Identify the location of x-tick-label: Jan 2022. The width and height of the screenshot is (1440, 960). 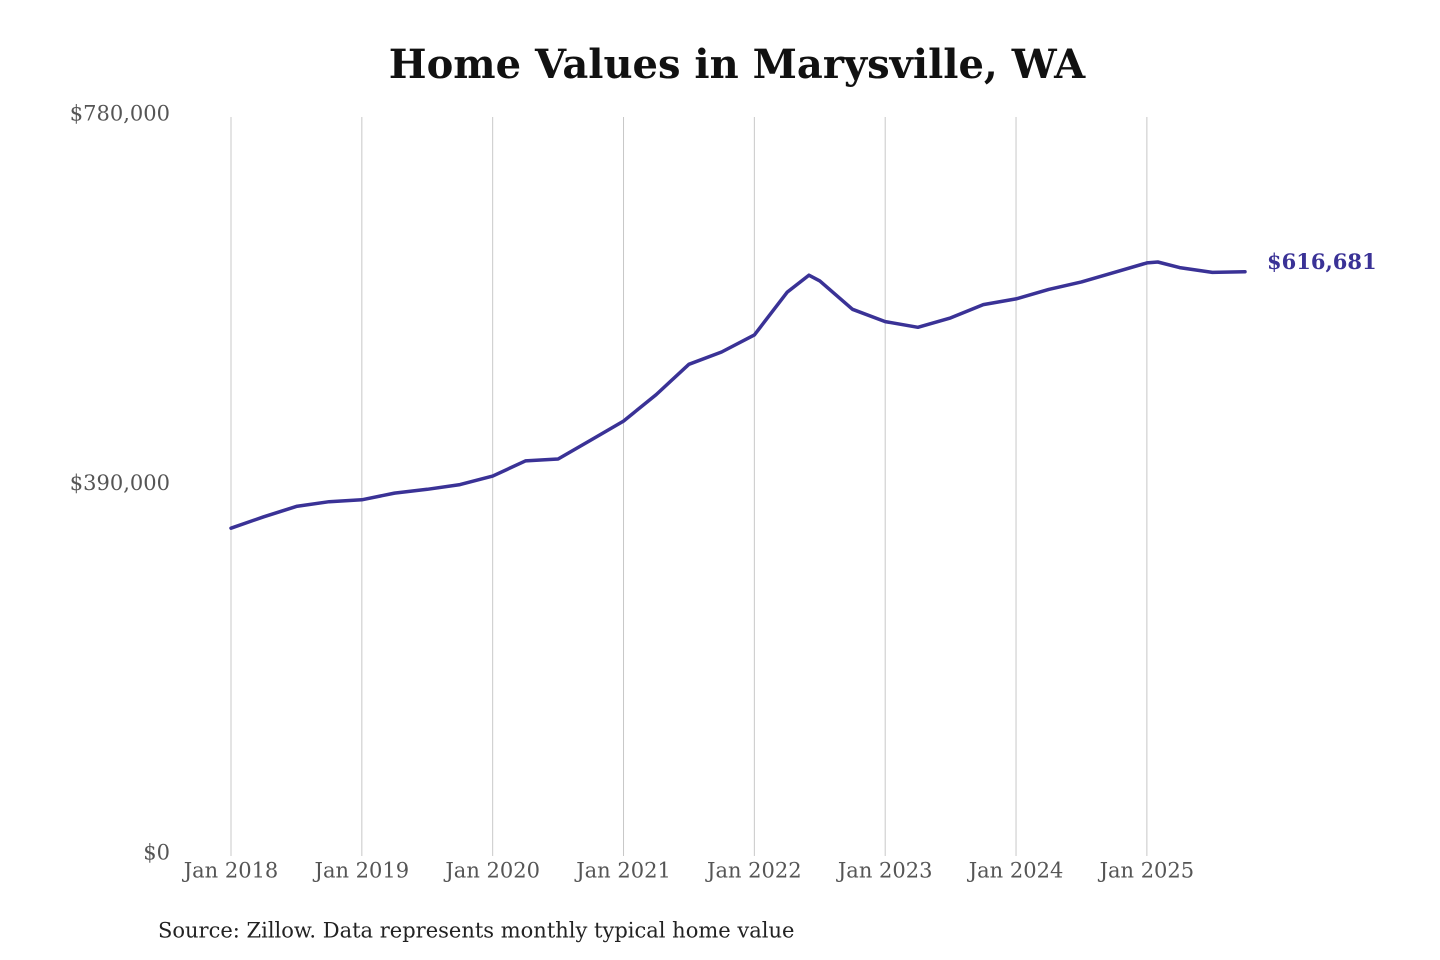
(753, 871).